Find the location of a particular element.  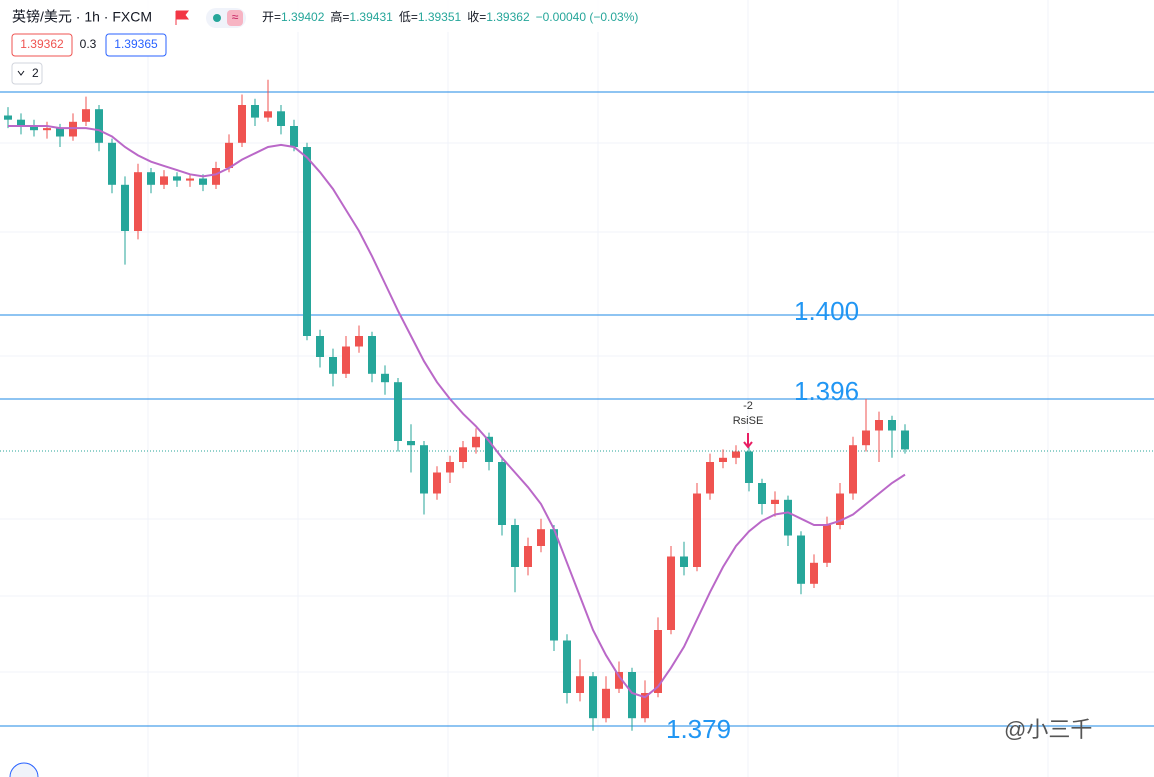

status-icon is located at coordinates (235, 18).